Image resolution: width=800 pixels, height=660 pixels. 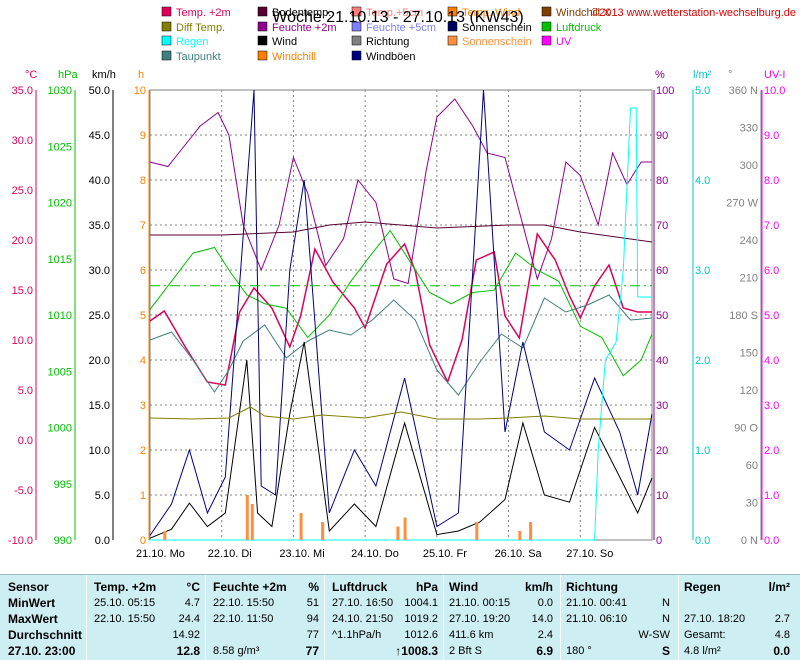 What do you see at coordinates (102, 496) in the screenshot?
I see `axis-tick-wind_kmh: 5.0` at bounding box center [102, 496].